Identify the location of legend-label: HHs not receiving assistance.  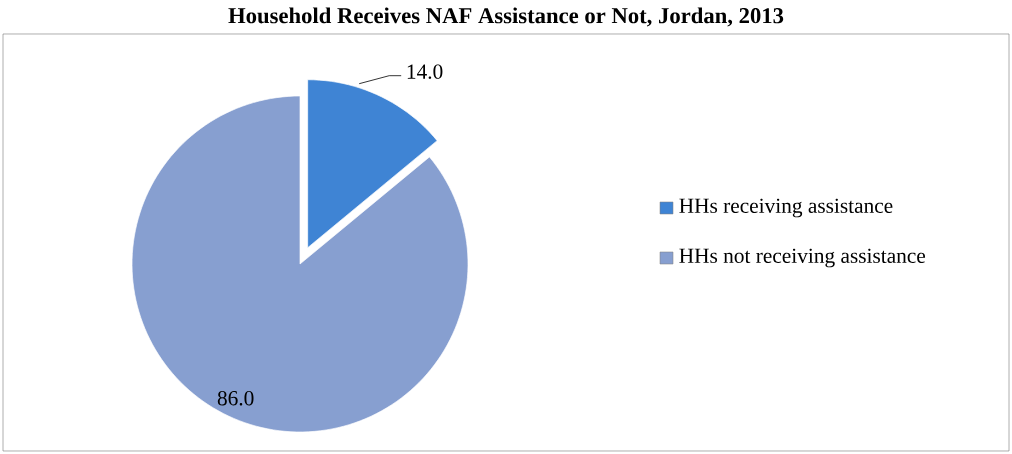
(802, 258).